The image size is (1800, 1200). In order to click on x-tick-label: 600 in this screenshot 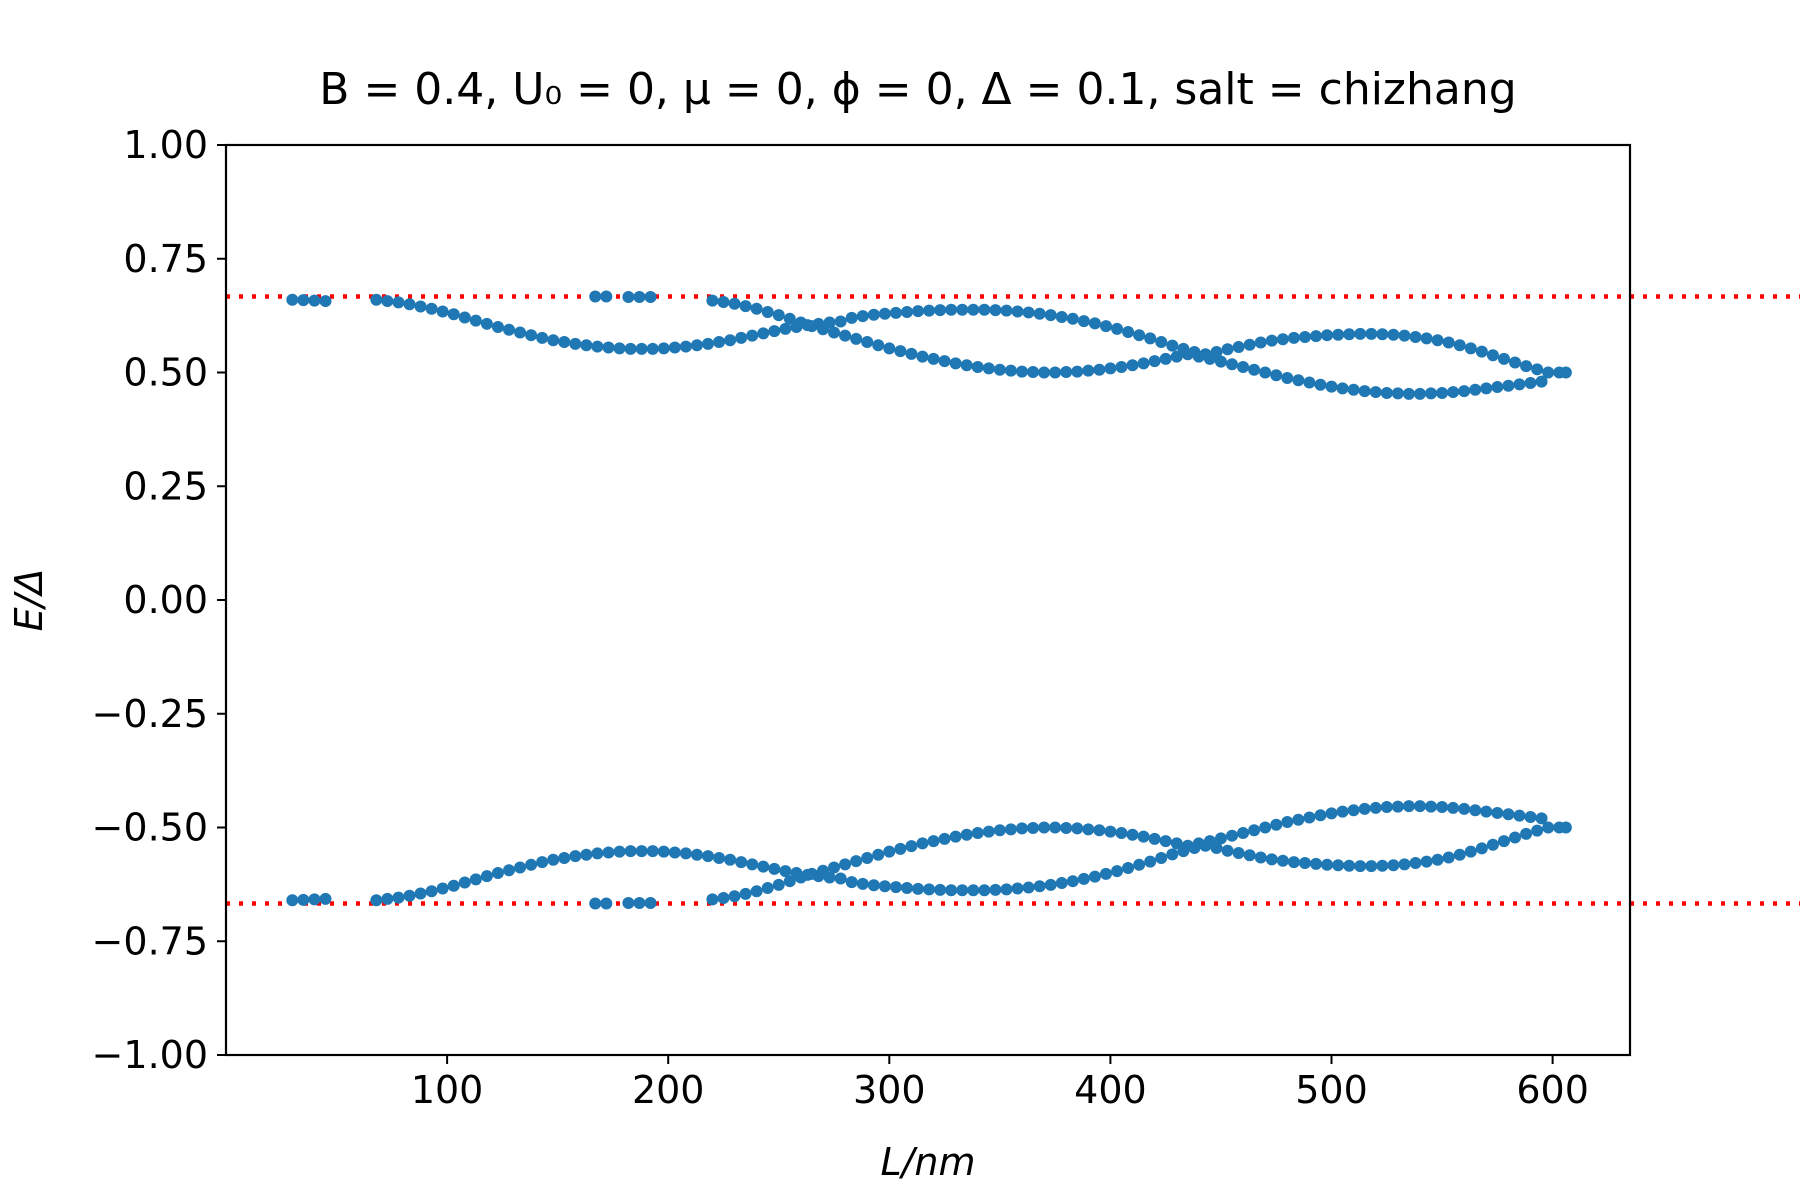, I will do `click(1552, 1090)`.